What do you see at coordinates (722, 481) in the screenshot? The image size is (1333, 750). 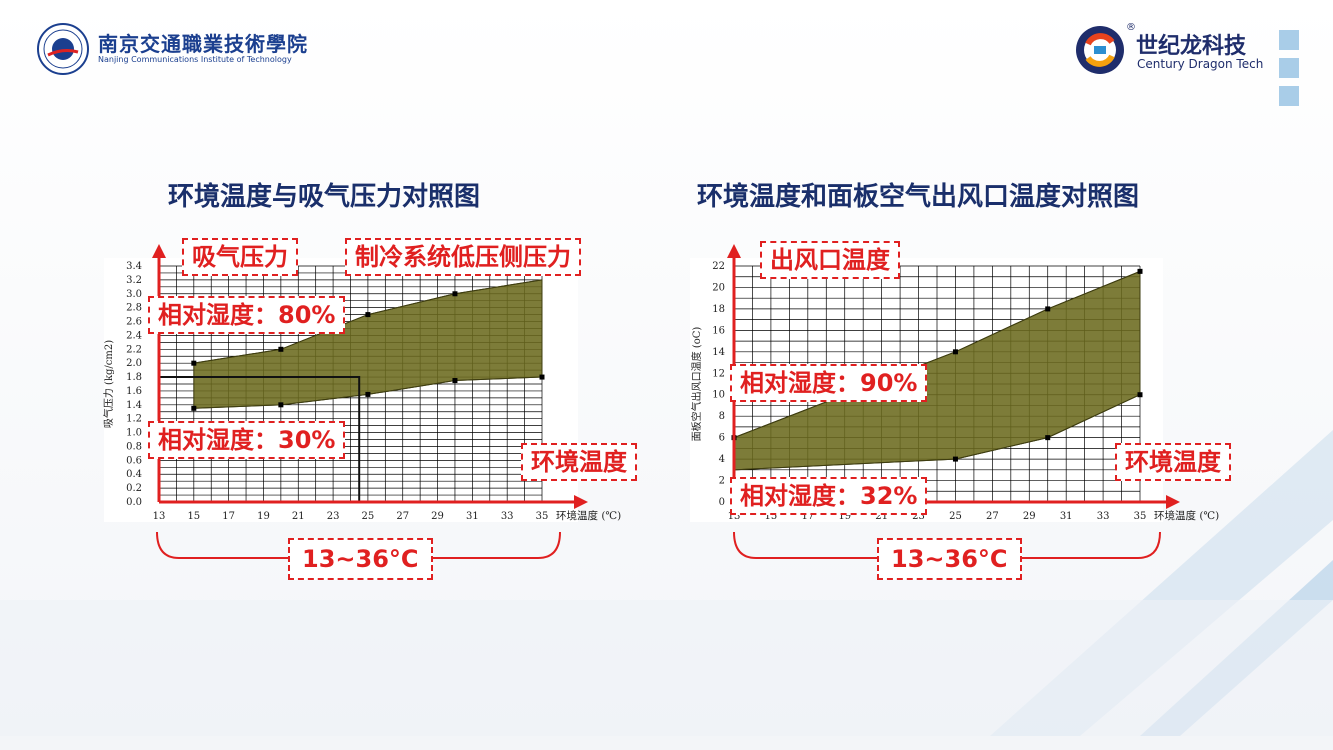 I see `y-tick-label: 2` at bounding box center [722, 481].